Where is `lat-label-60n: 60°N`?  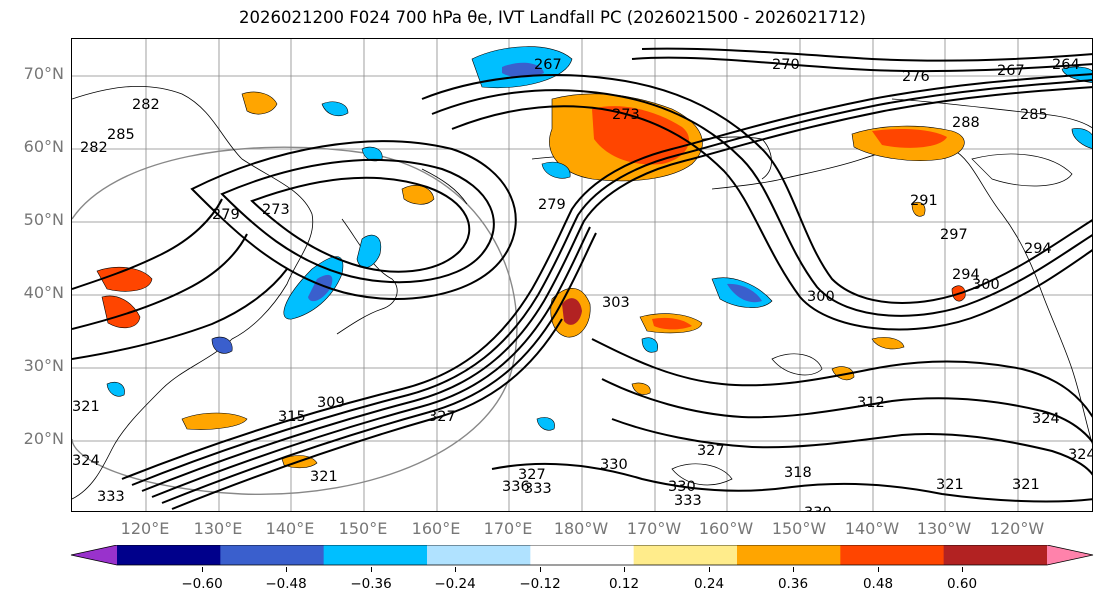
lat-label-60n: 60°N is located at coordinates (43, 146).